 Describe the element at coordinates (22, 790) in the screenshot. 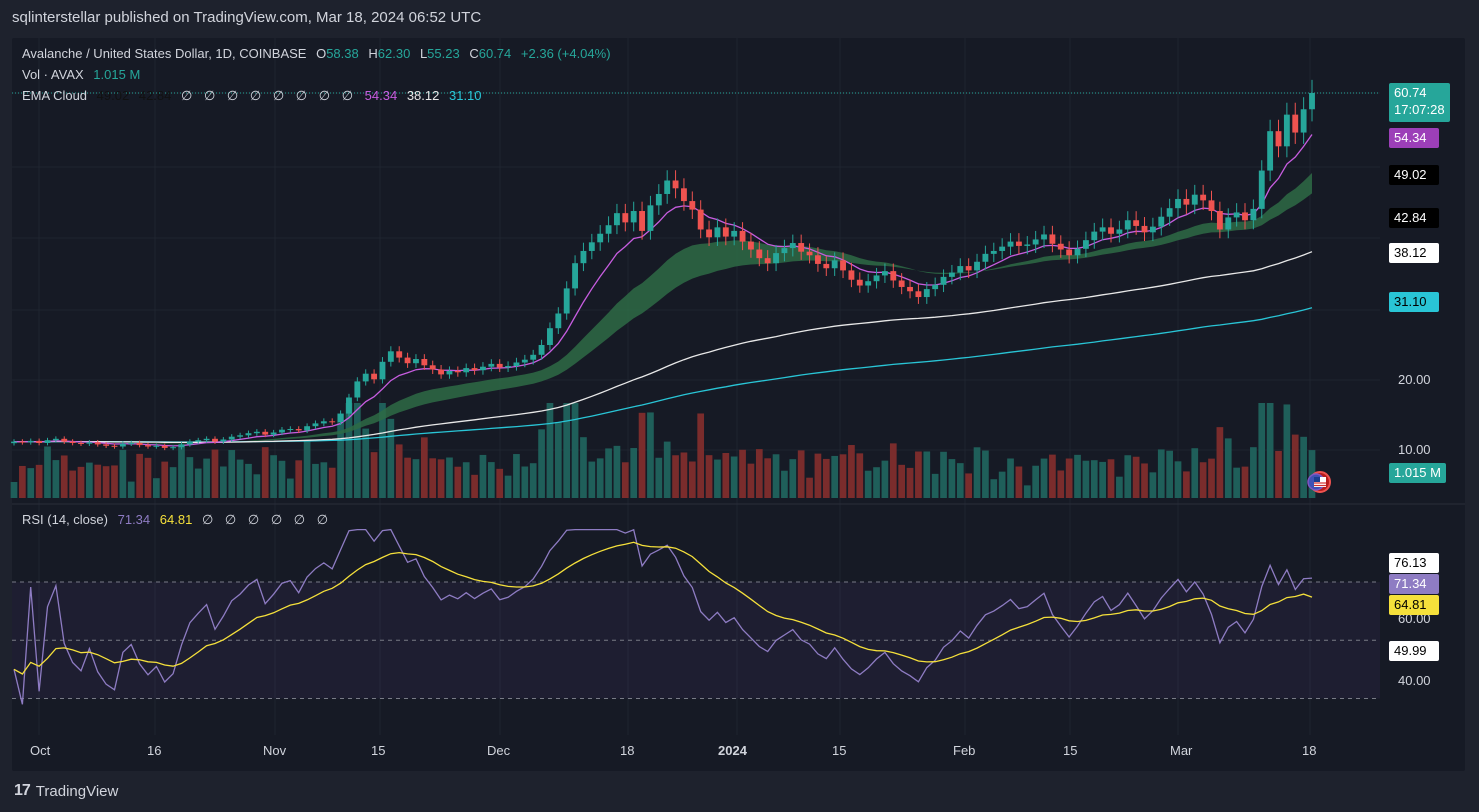

I see `tv-logo-icon: 17` at that location.